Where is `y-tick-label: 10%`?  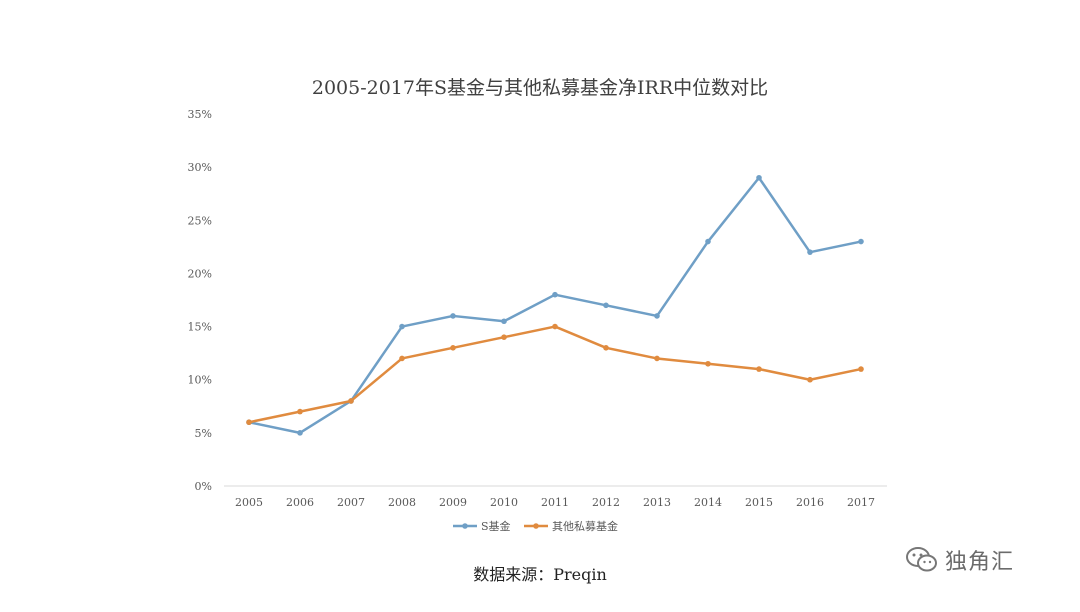
y-tick-label: 10% is located at coordinates (200, 380).